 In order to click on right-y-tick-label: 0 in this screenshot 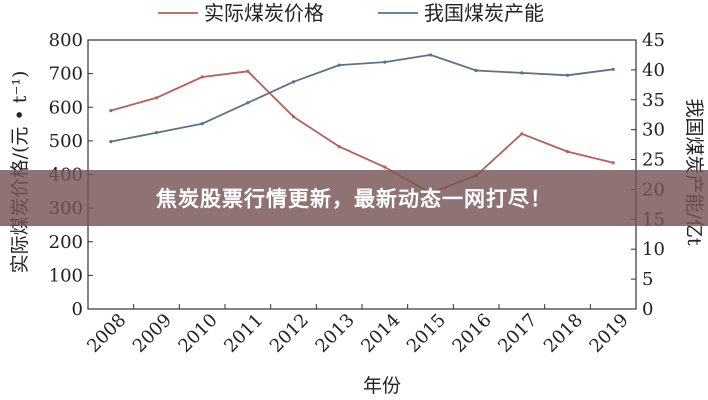, I will do `click(647, 309)`.